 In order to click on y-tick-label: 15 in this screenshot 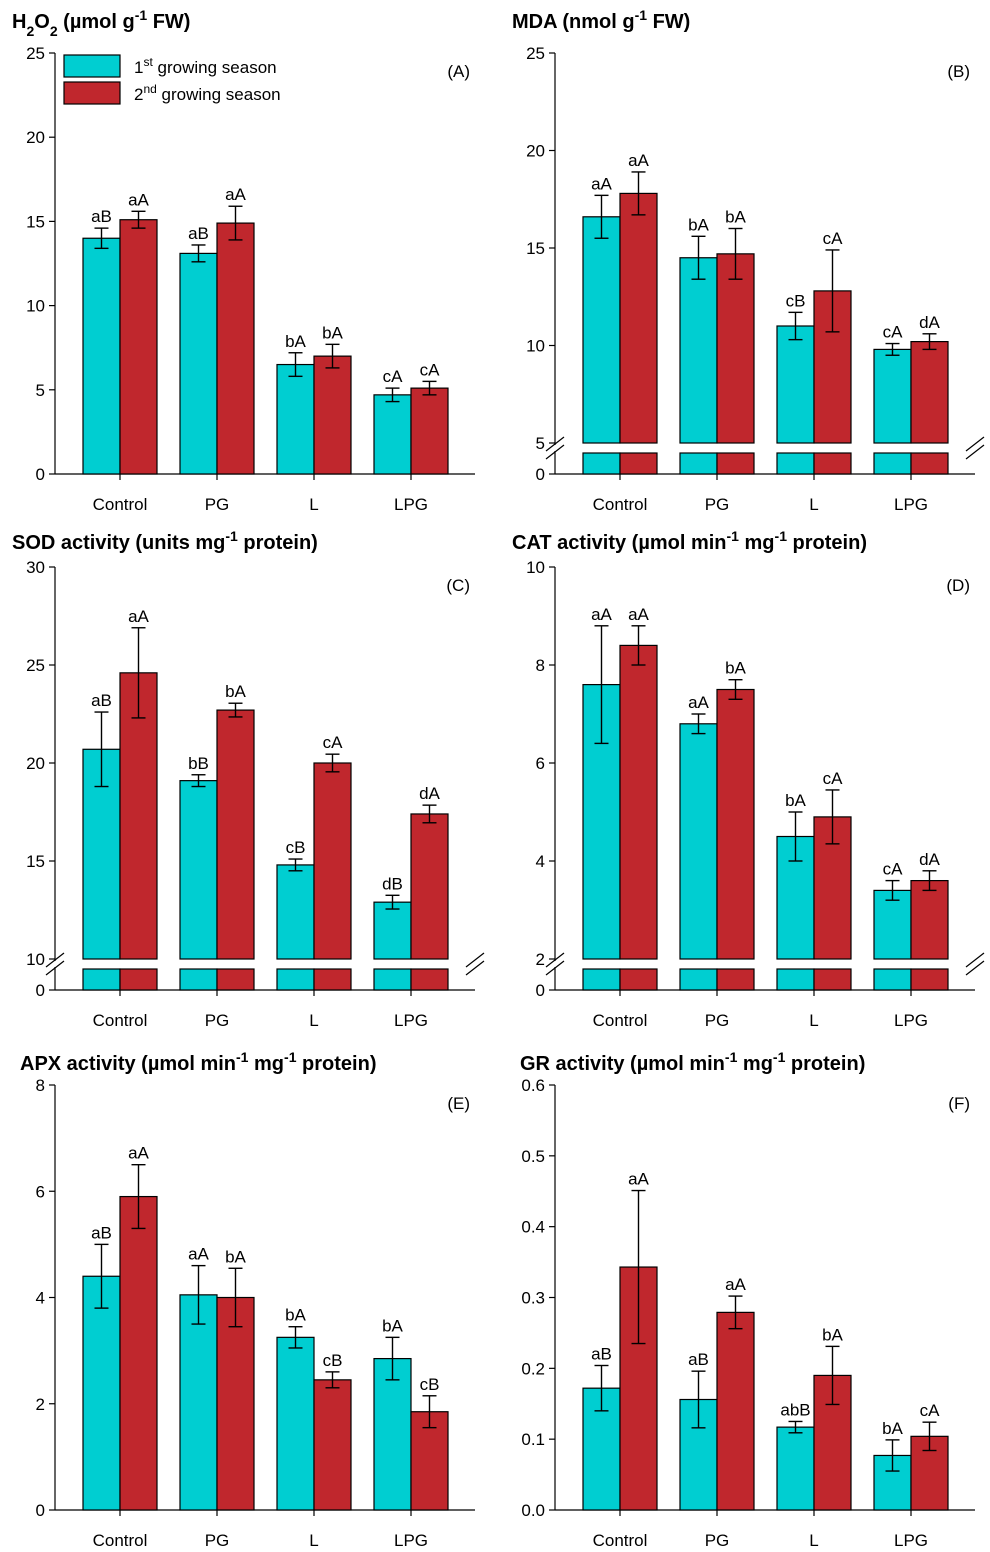, I will do `click(35, 861)`.